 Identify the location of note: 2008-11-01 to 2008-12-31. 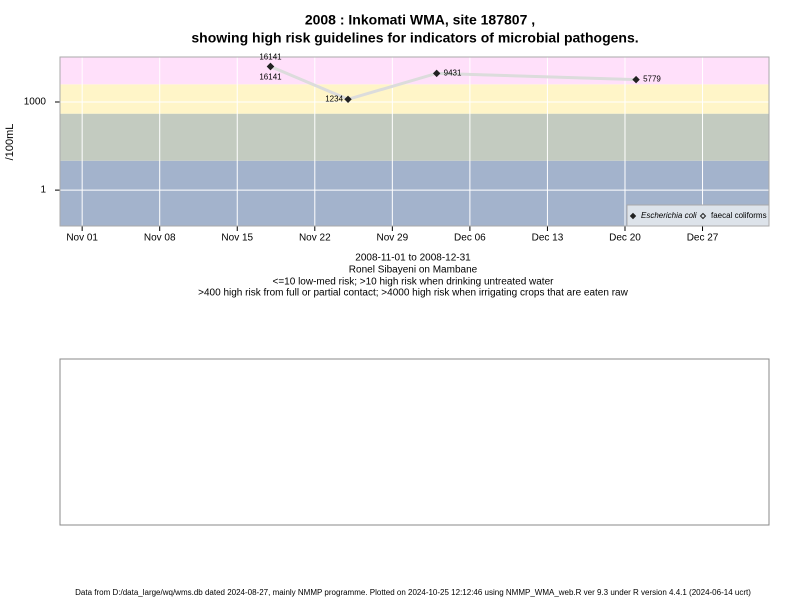
(413, 258).